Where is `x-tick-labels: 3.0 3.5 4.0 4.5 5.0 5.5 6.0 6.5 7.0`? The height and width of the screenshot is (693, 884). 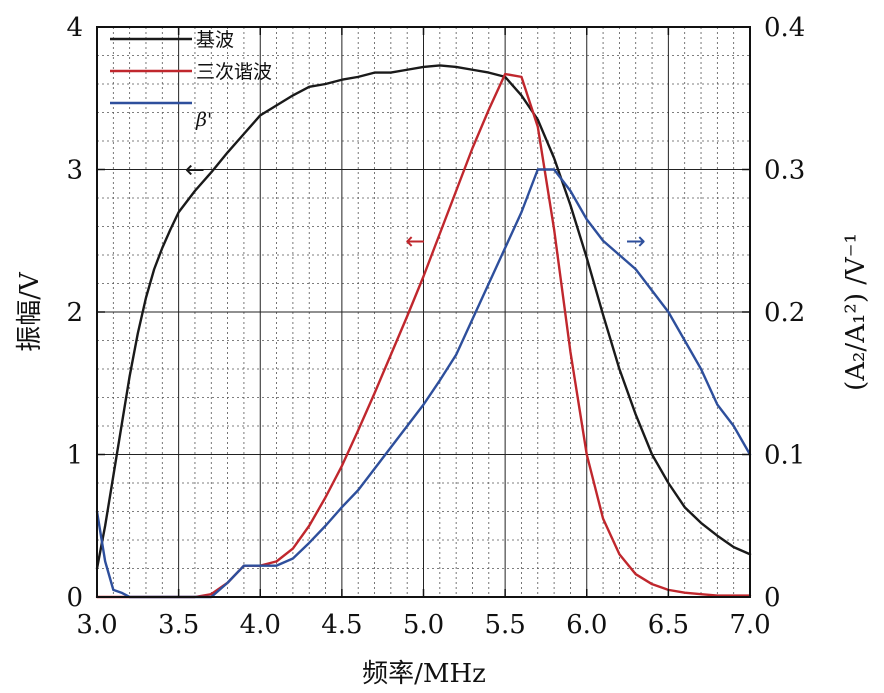
x-tick-labels: 3.0 3.5 4.0 4.5 5.0 5.5 6.0 6.5 7.0 is located at coordinates (423, 625).